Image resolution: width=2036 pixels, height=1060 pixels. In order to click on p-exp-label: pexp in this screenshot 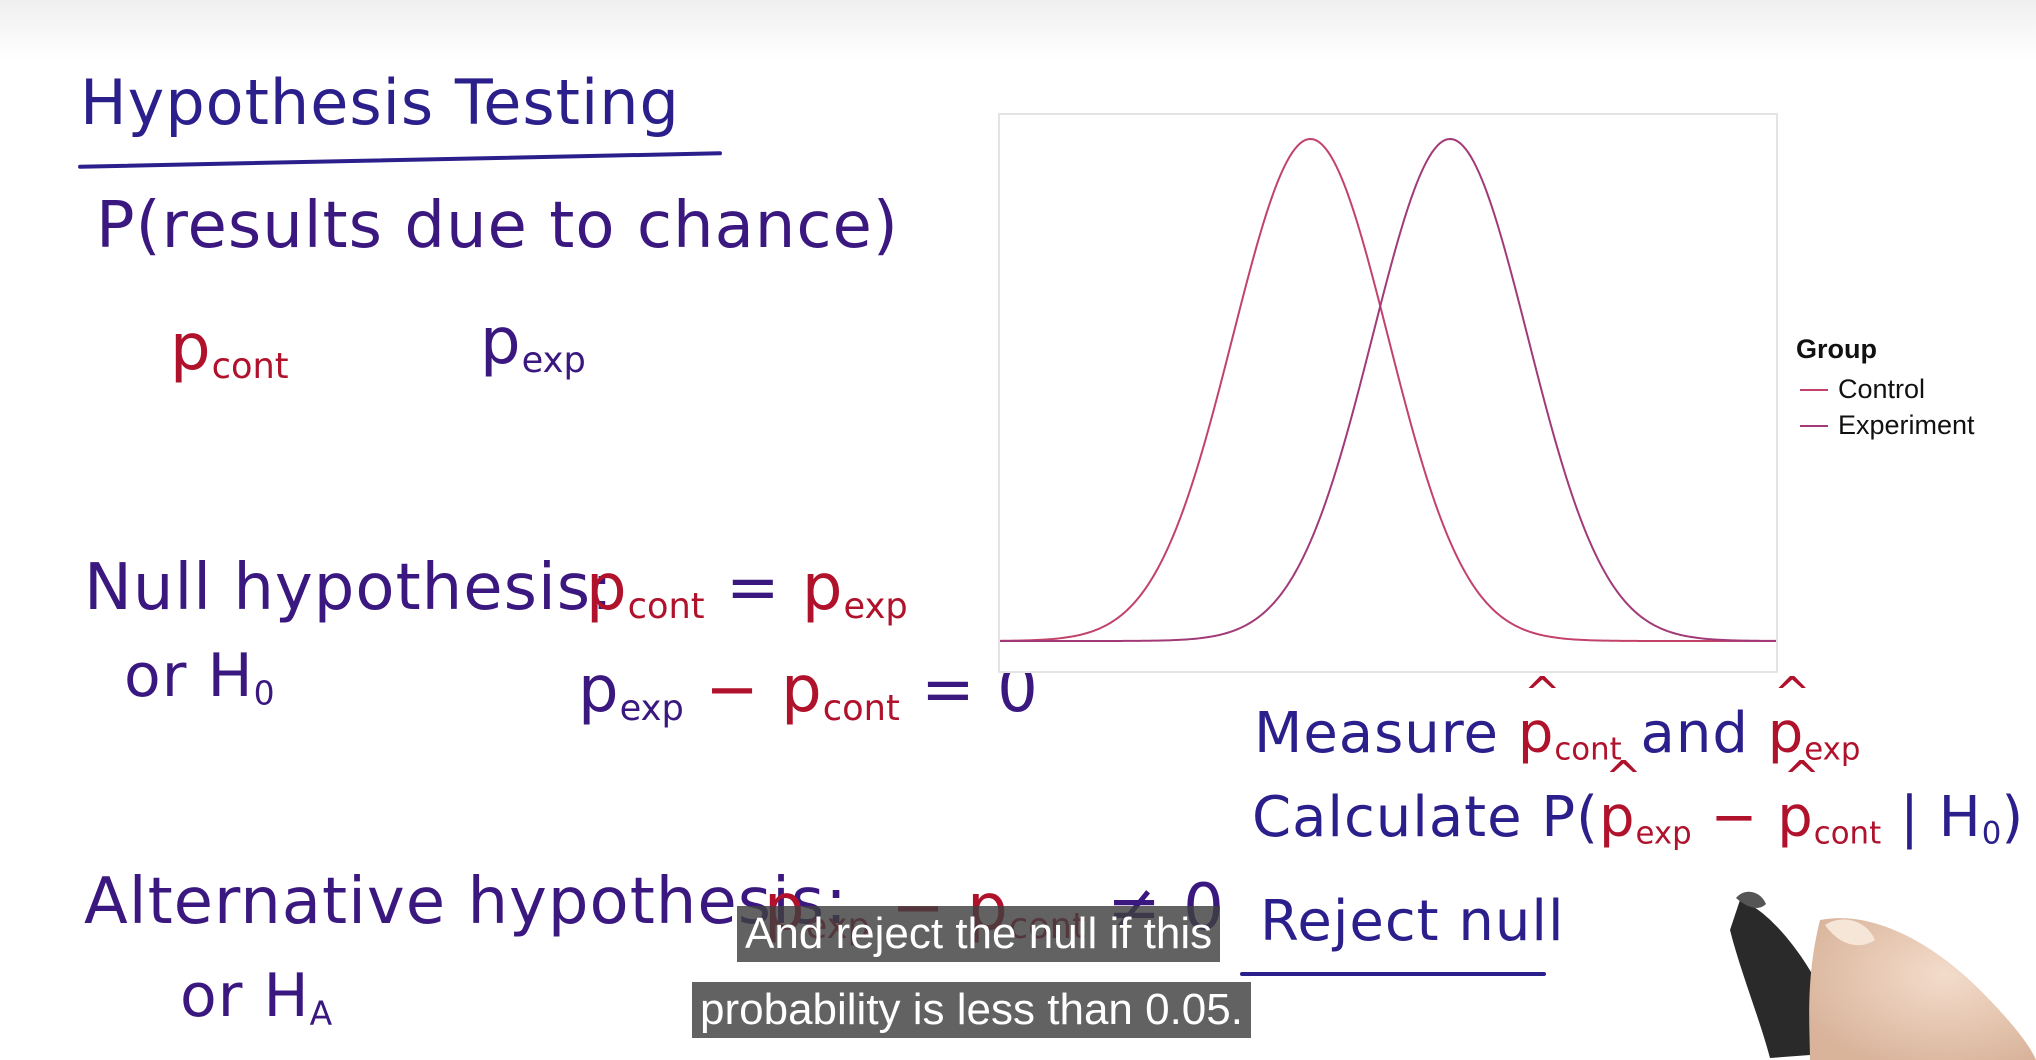, I will do `click(533, 343)`.